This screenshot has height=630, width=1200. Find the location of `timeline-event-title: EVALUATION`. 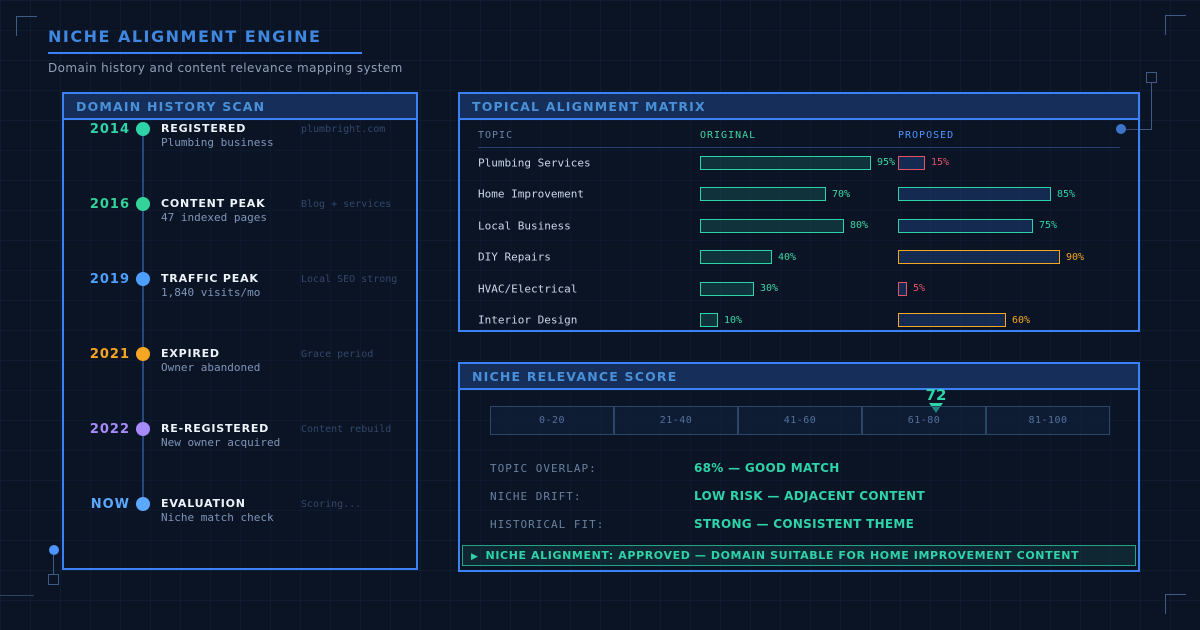

timeline-event-title: EVALUATION is located at coordinates (203, 503).